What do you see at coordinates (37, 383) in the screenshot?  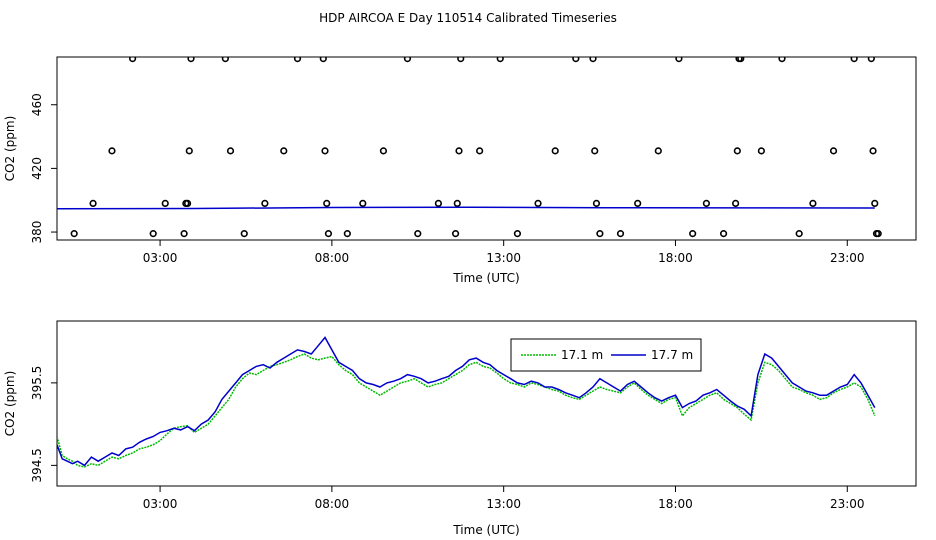 I see `y-tick-label: 395.5` at bounding box center [37, 383].